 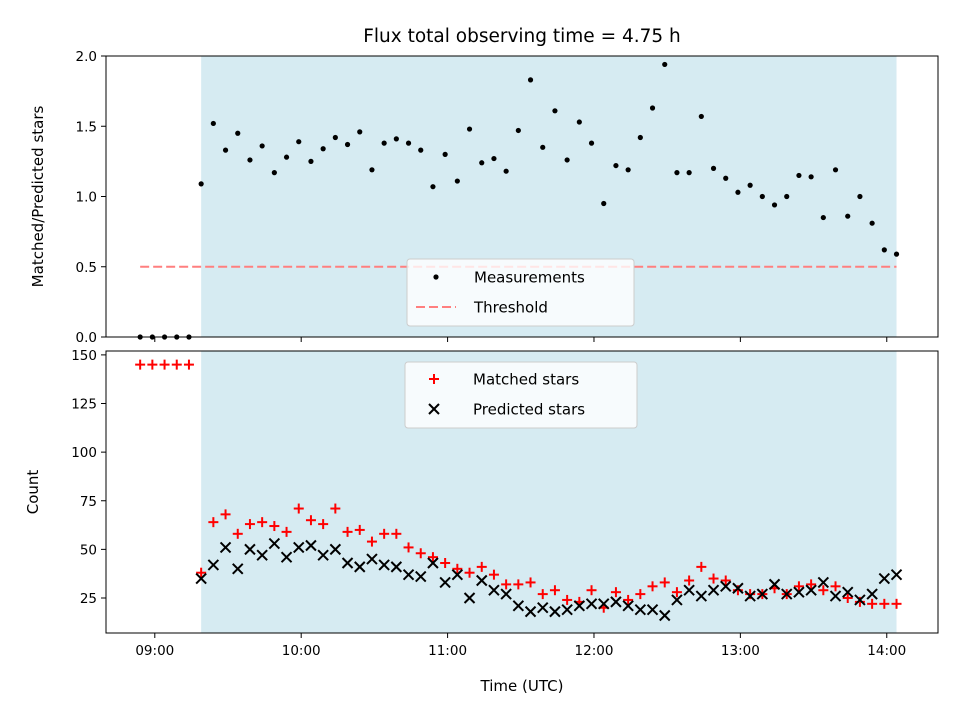 I want to click on ratio-legend: Measurements Threshold, so click(x=520, y=292).